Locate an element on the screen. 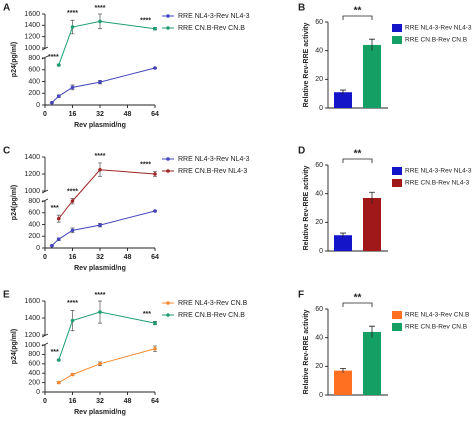  panel-label: E is located at coordinates (6, 295).